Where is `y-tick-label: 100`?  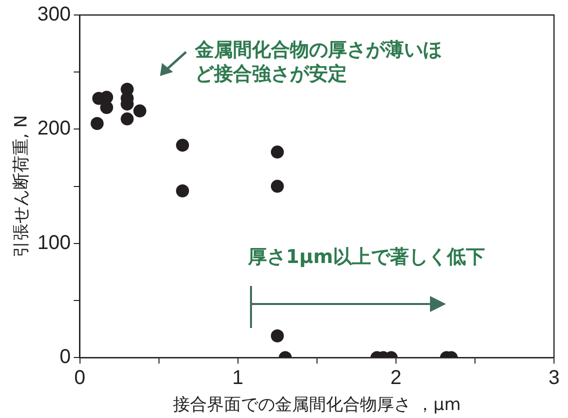
y-tick-label: 100 is located at coordinates (54, 243).